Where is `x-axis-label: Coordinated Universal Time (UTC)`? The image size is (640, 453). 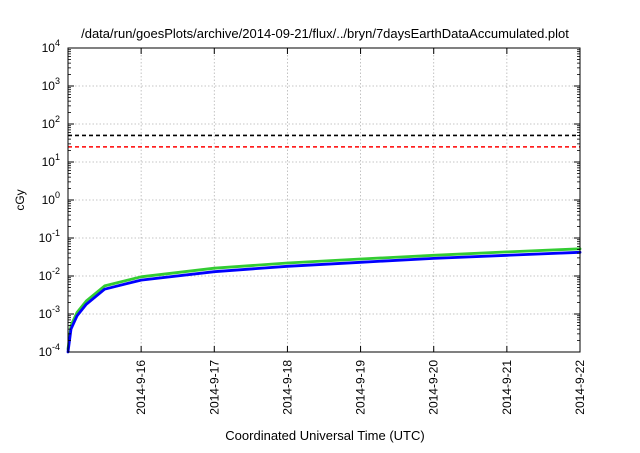
x-axis-label: Coordinated Universal Time (UTC) is located at coordinates (324, 435).